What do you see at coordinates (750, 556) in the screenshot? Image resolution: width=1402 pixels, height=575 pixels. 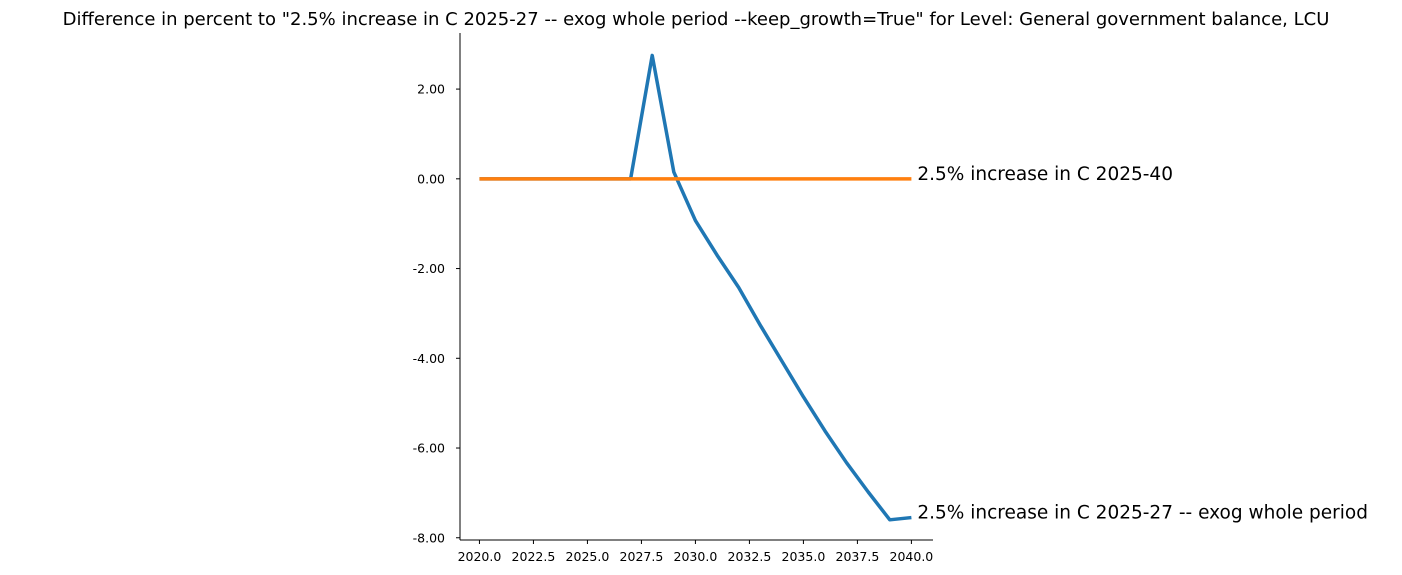 I see `x-tick-label: 2032.5` at bounding box center [750, 556].